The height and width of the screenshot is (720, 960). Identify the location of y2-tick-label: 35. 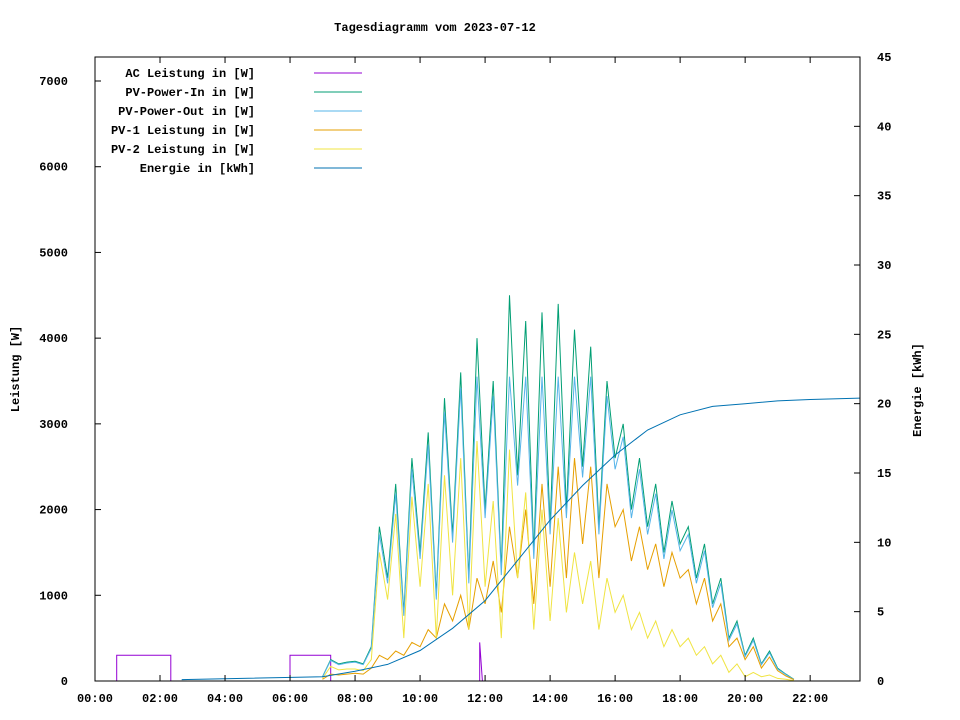
(884, 197).